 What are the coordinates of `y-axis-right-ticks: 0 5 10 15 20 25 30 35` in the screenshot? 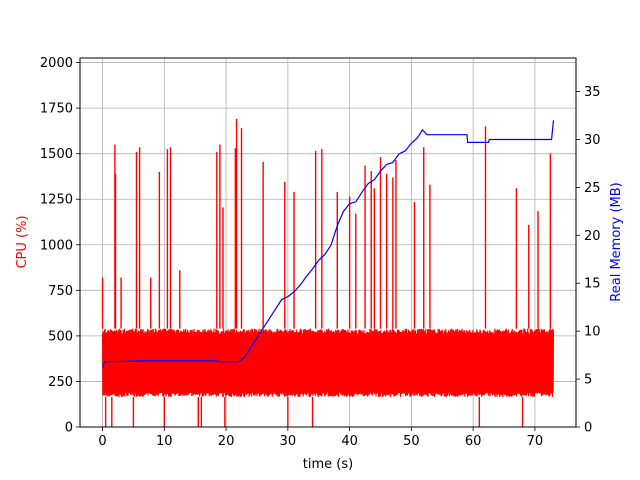 It's located at (588, 260).